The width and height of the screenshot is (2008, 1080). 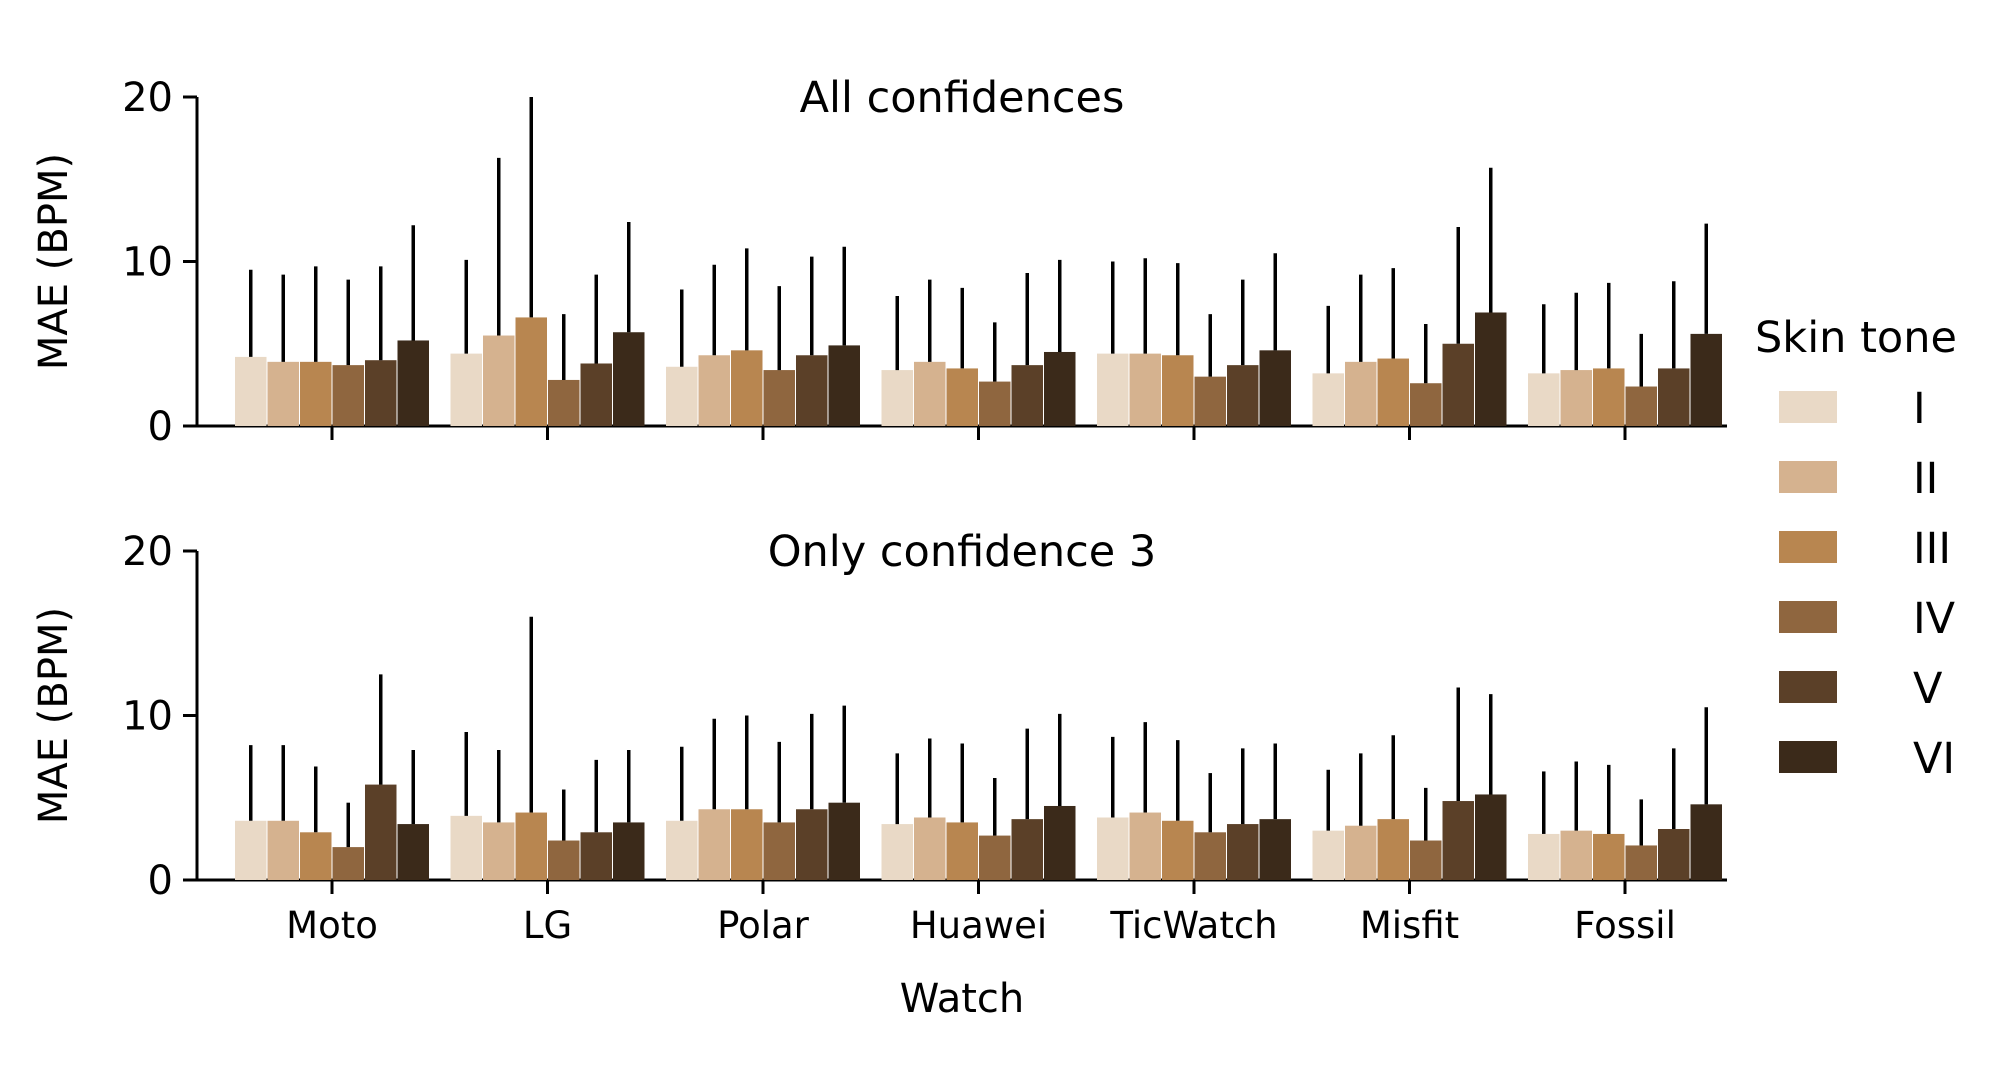 What do you see at coordinates (1625, 925) in the screenshot?
I see `x-tick-label: Fossil` at bounding box center [1625, 925].